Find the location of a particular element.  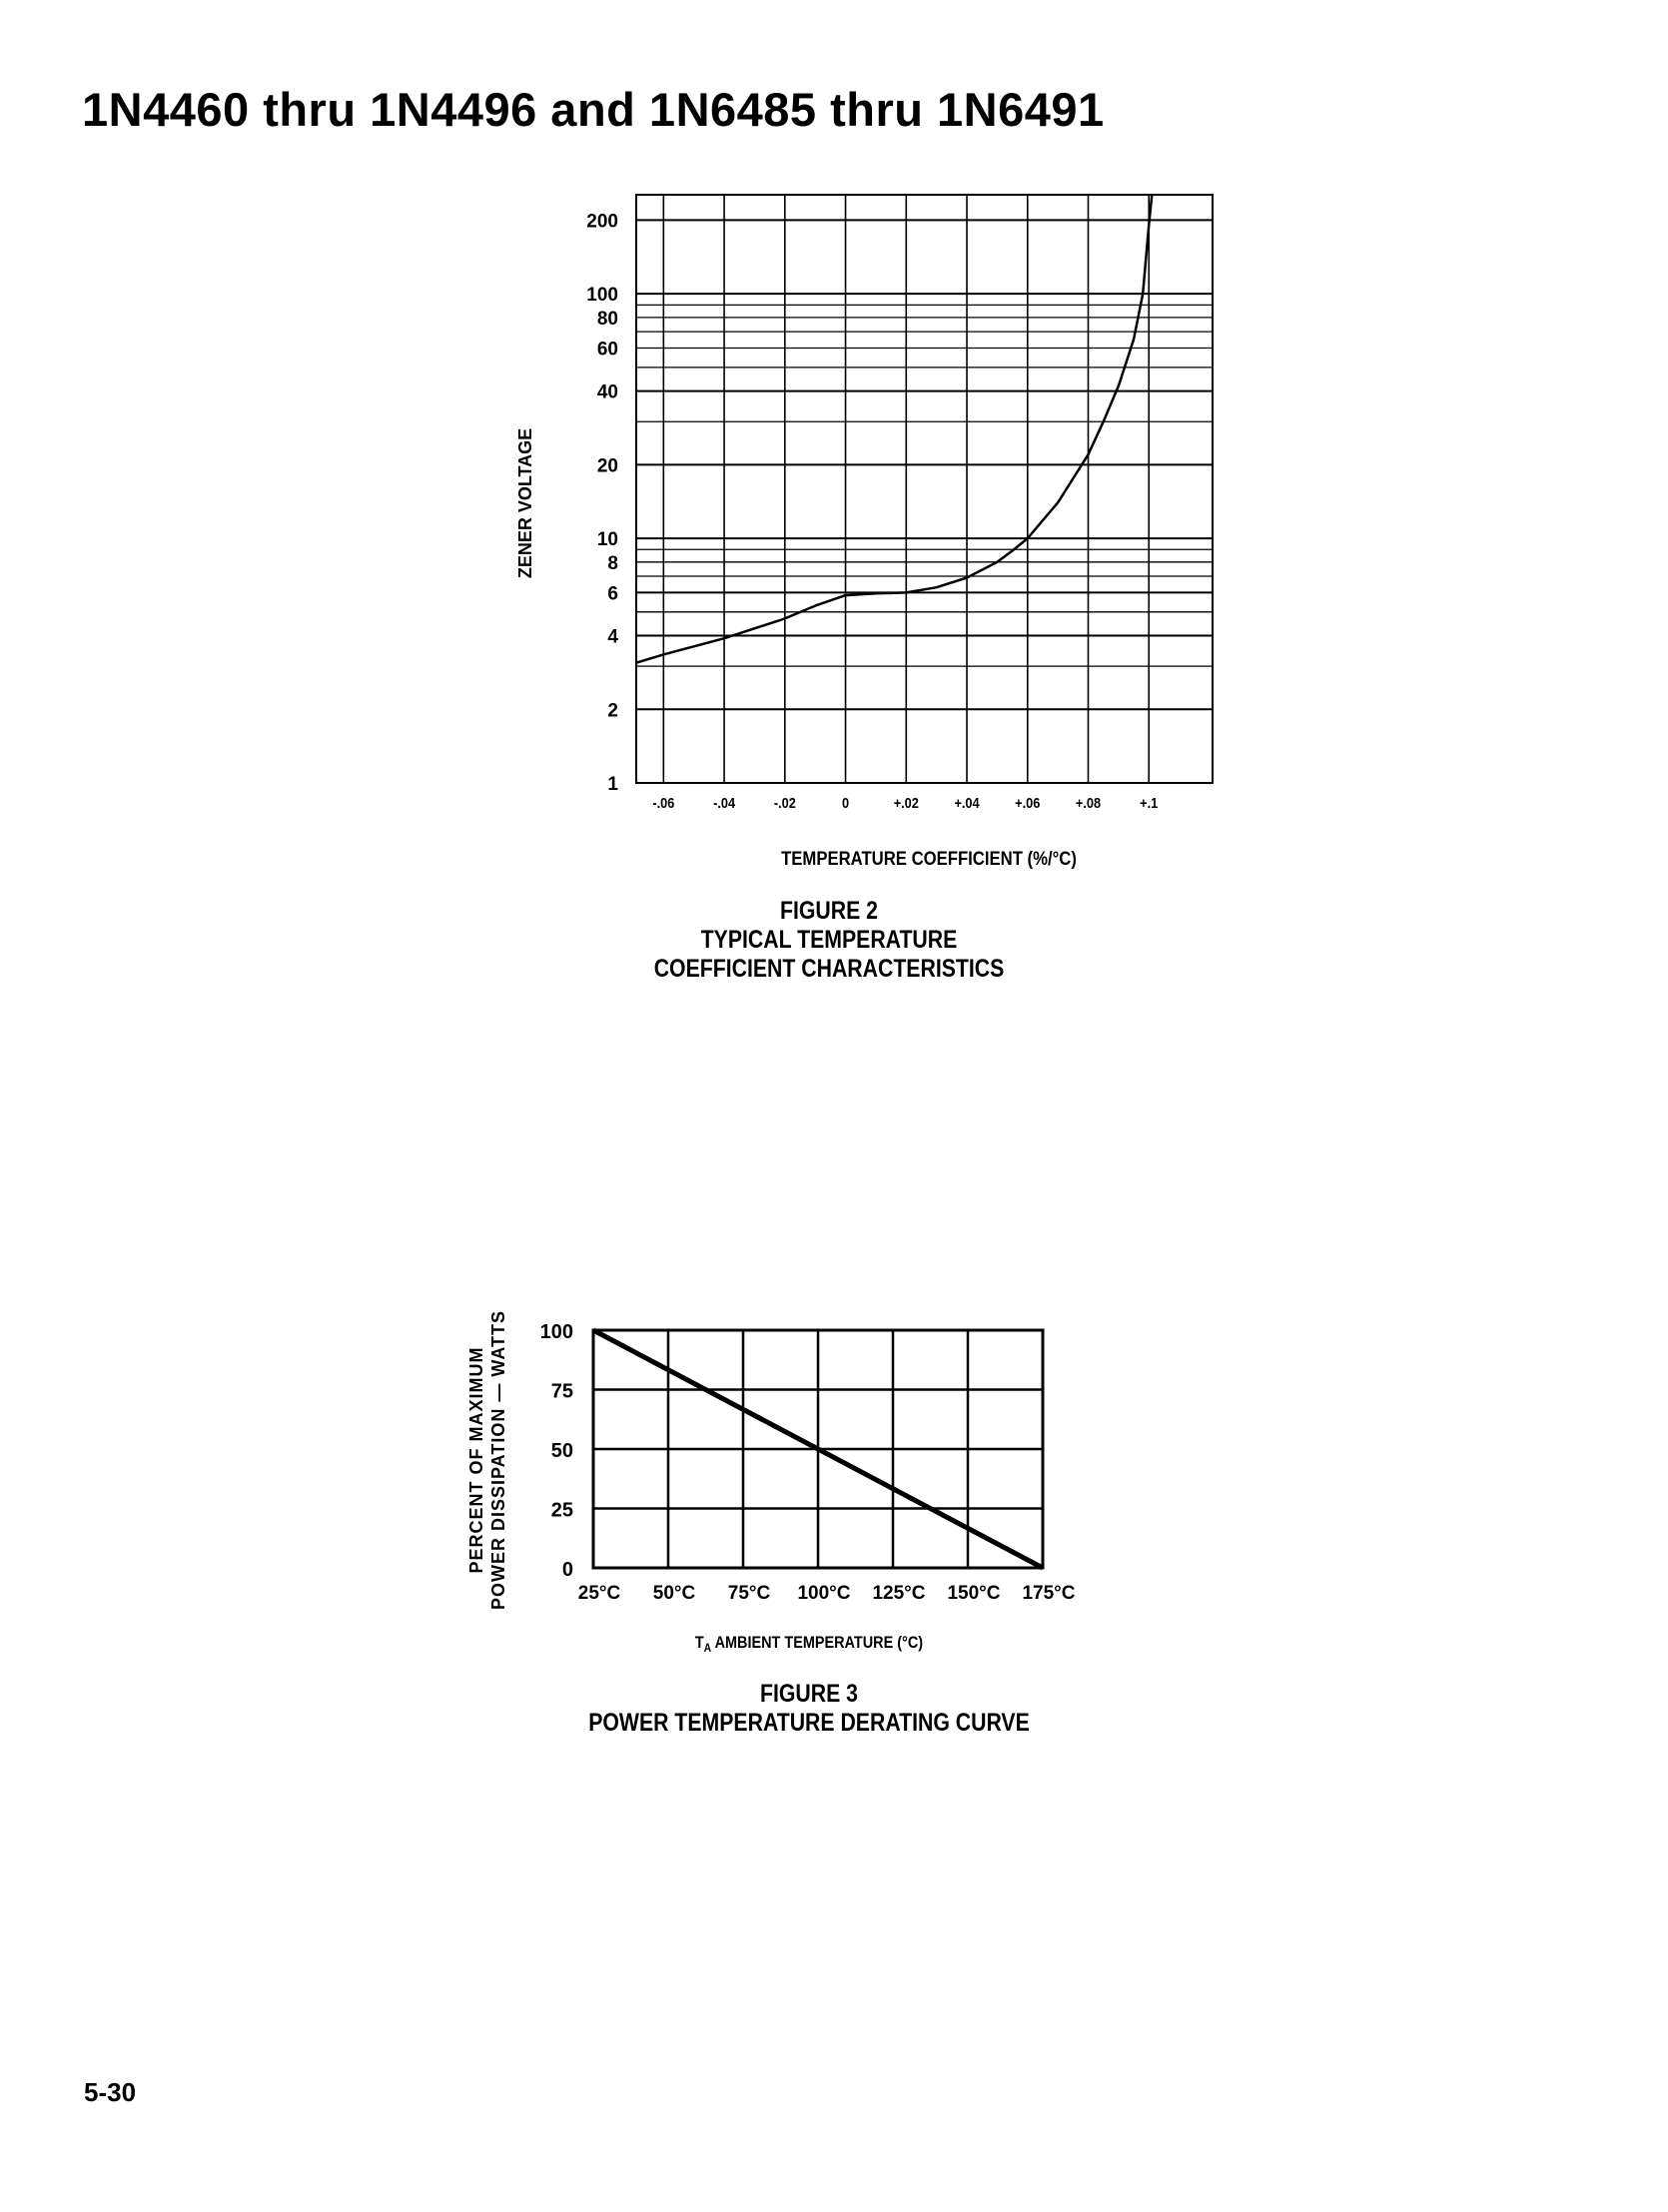

figure-2-label: FIGURE 2 is located at coordinates (828, 911).